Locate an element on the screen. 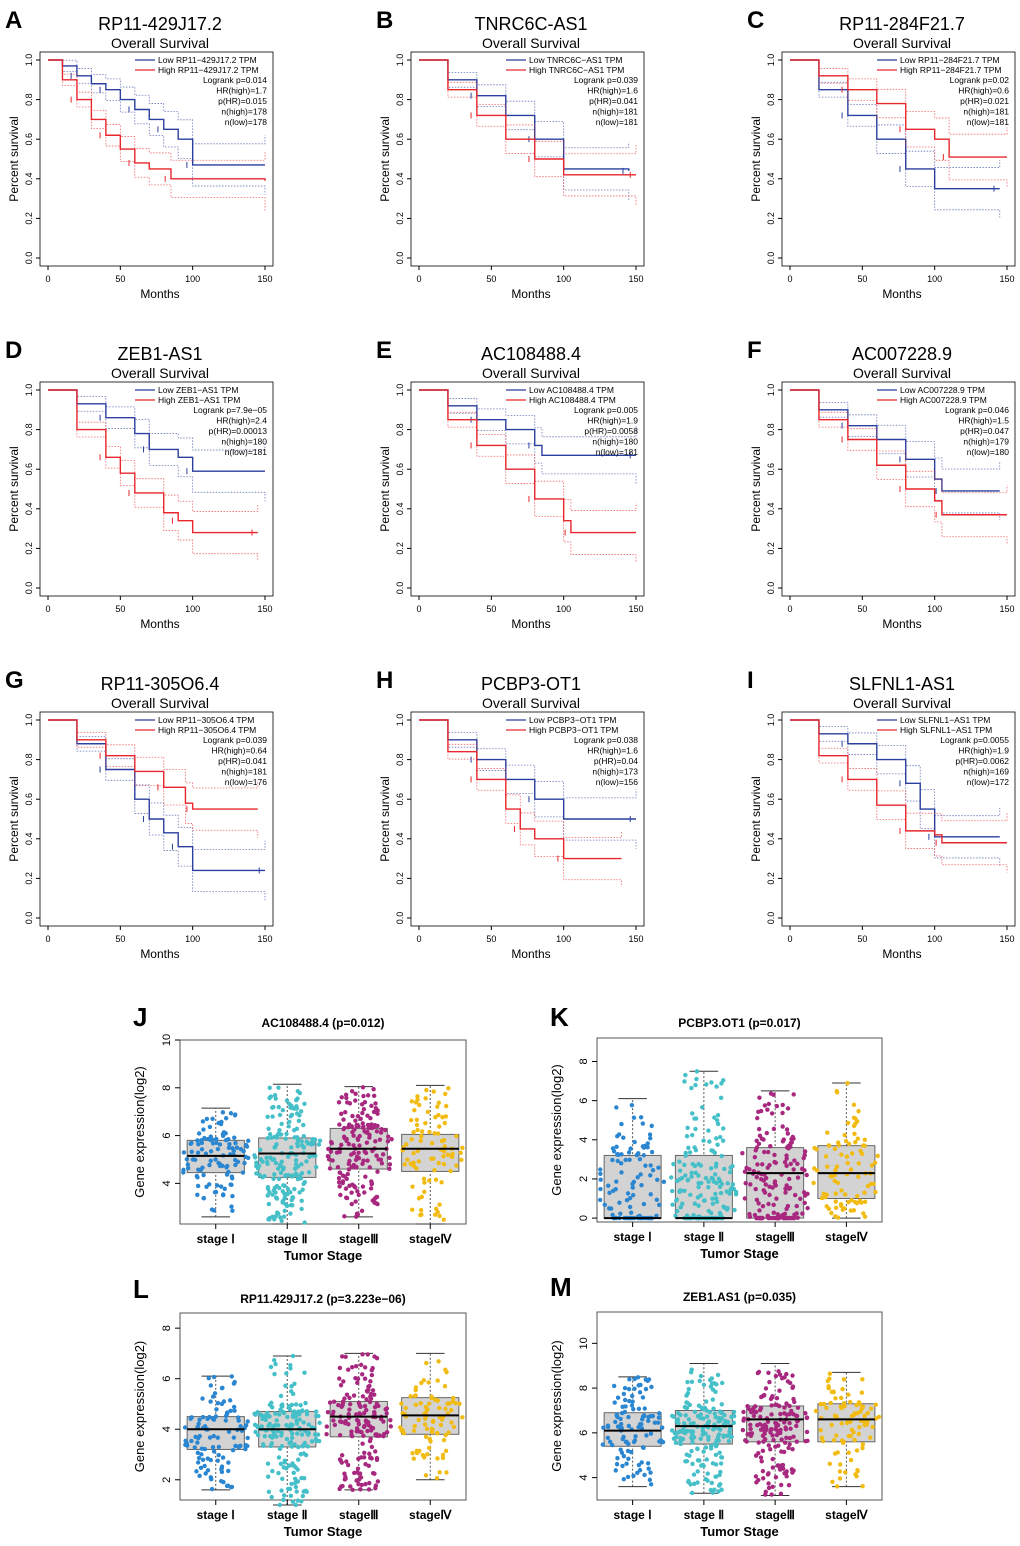 This screenshot has height=1546, width=1020. legend-entry: High TNRC6C−AS1 TPM is located at coordinates (576, 70).